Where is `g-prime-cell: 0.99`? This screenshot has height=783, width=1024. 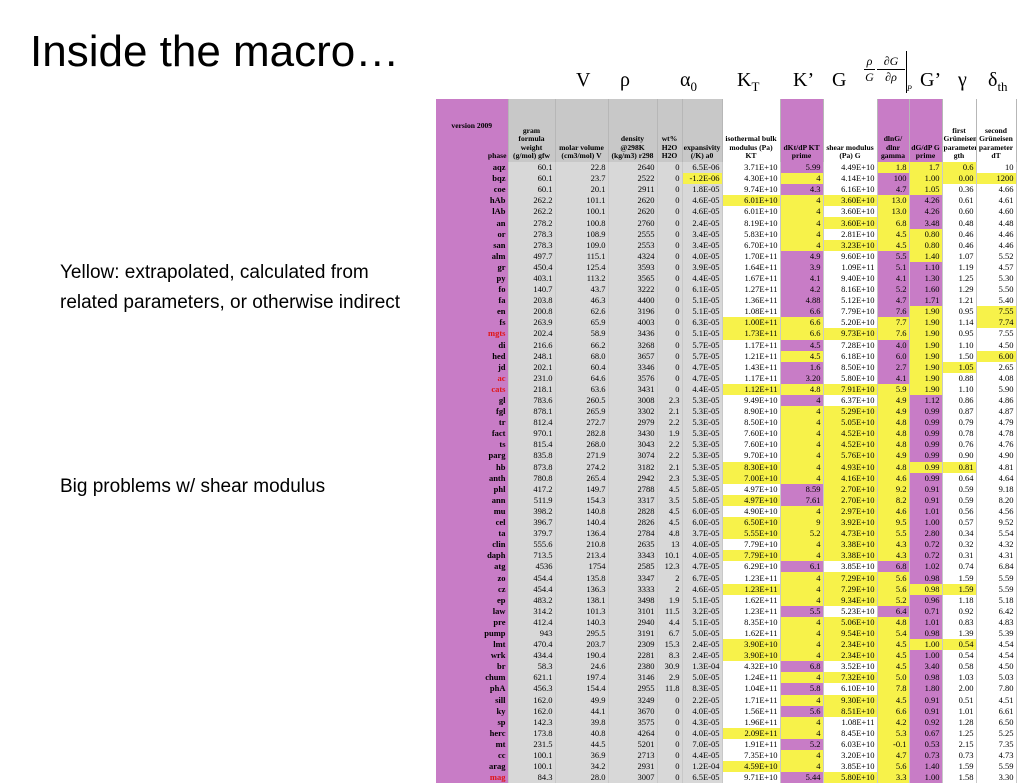 g-prime-cell: 0.99 is located at coordinates (926, 478).